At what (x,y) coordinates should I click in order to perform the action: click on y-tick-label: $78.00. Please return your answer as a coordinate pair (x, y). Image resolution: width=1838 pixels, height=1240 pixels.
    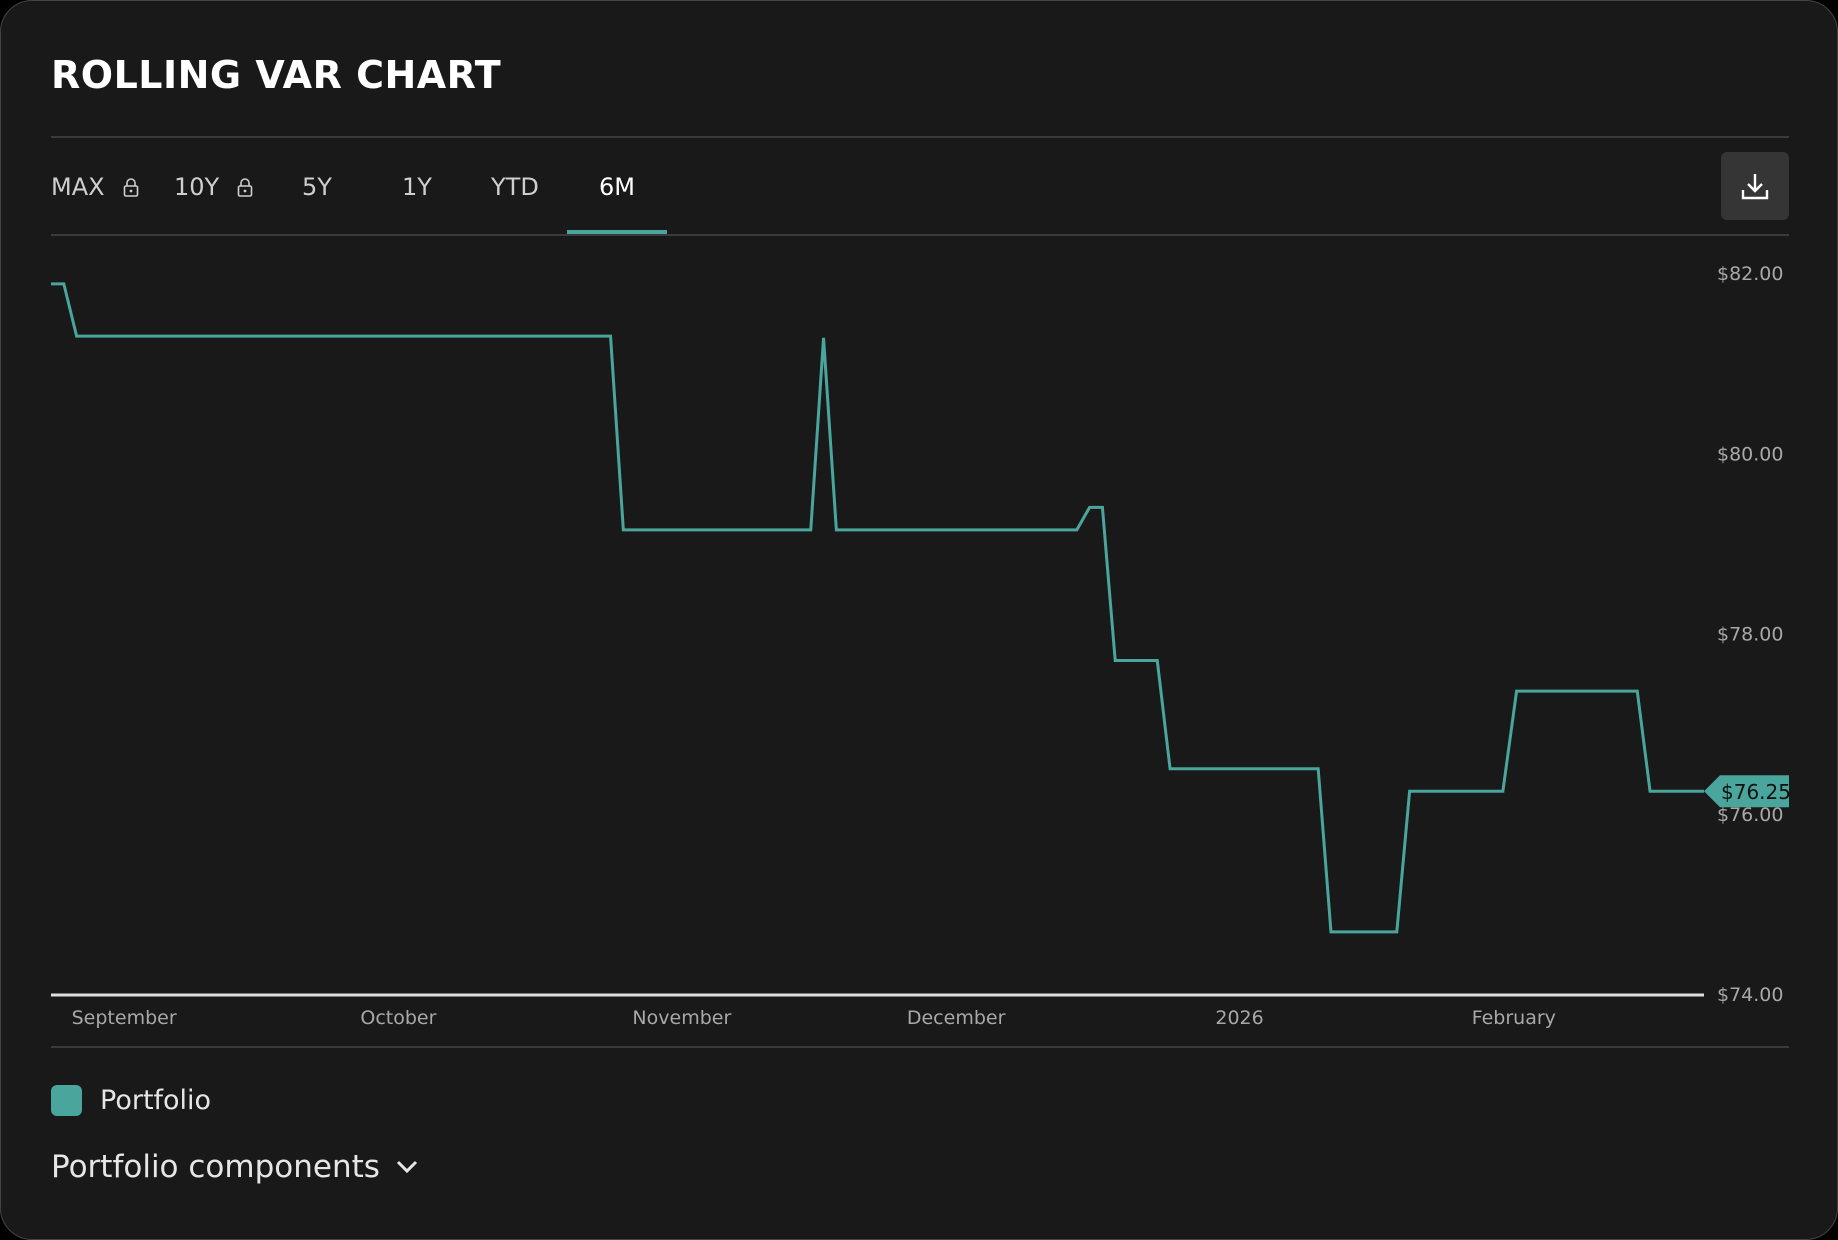
    Looking at the image, I should click on (1750, 635).